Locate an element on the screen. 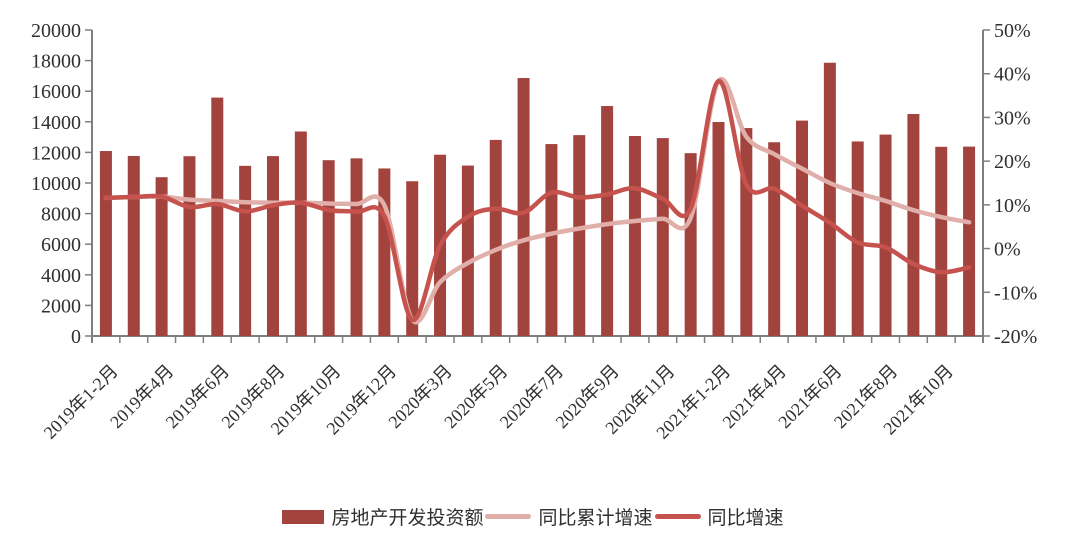 The image size is (1066, 536). x-axis-label: 2019年1-2月 is located at coordinates (81, 402).